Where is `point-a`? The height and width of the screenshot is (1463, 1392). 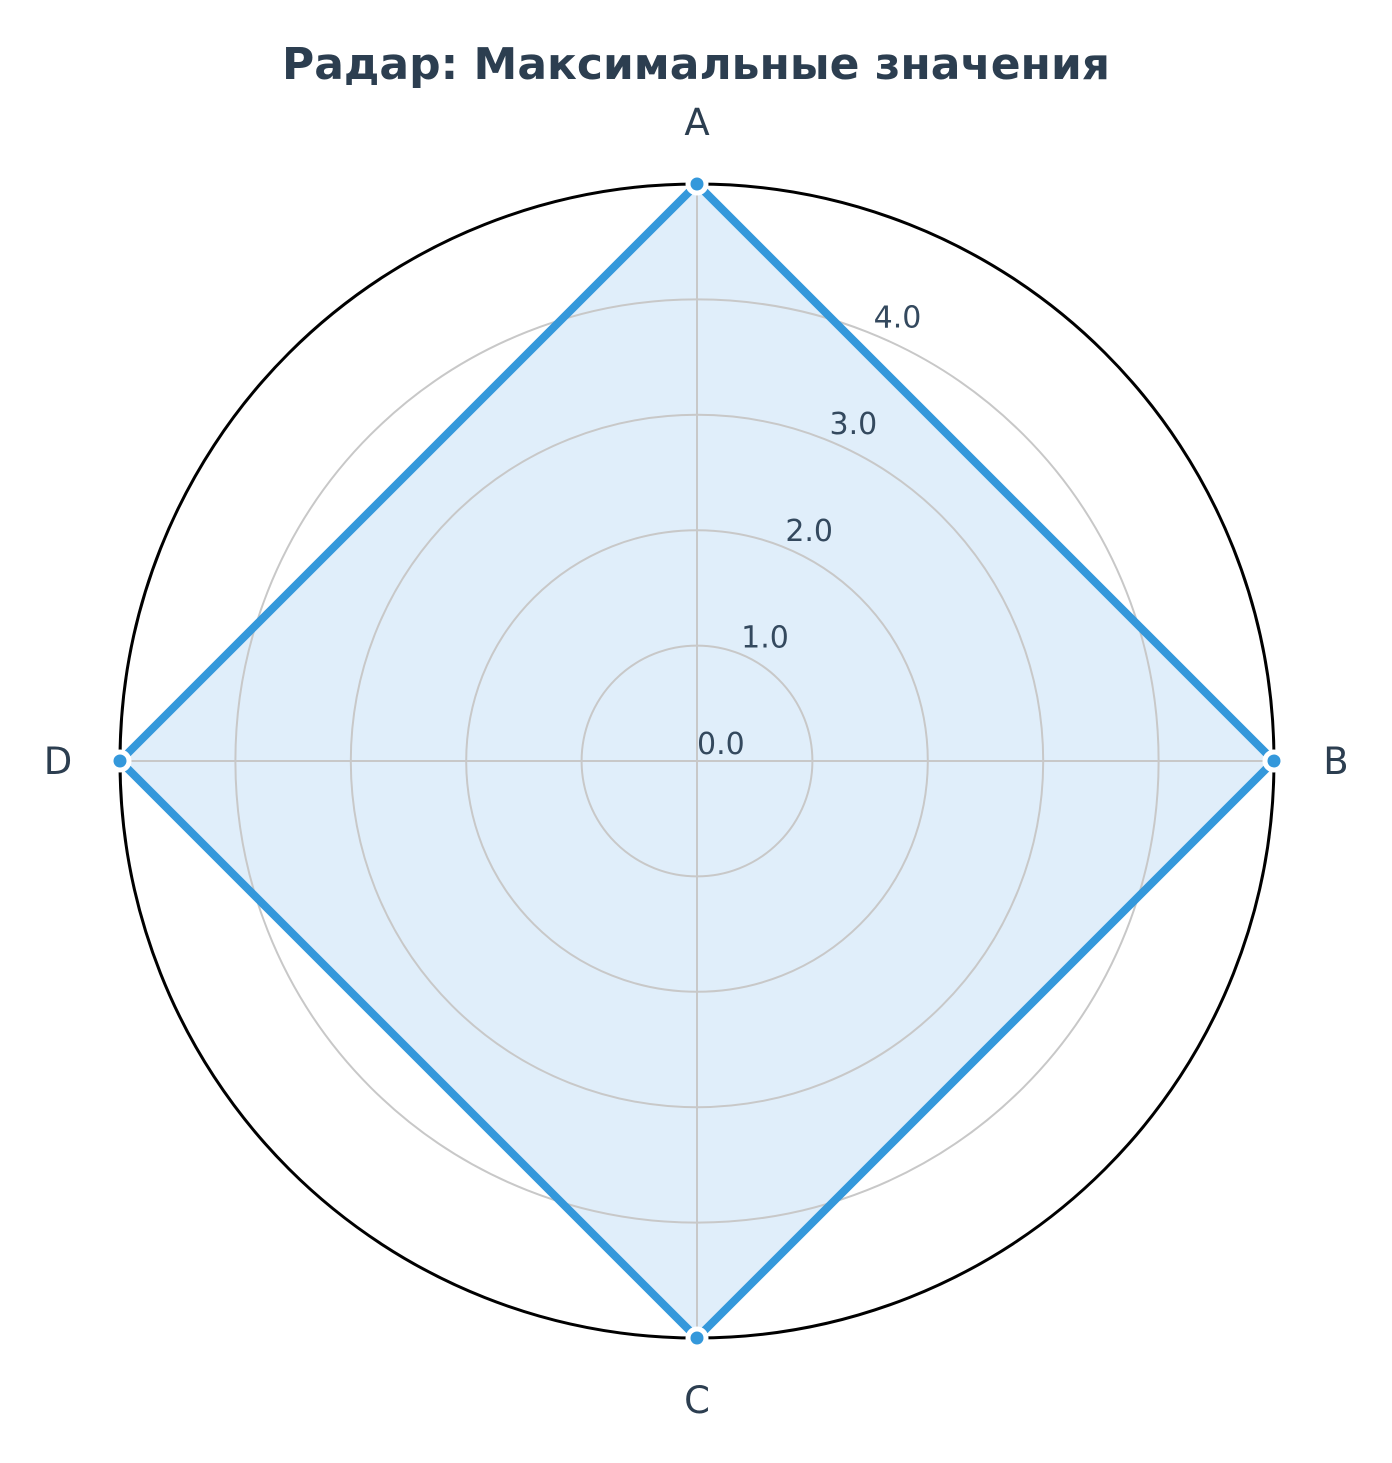 point-a is located at coordinates (697, 184).